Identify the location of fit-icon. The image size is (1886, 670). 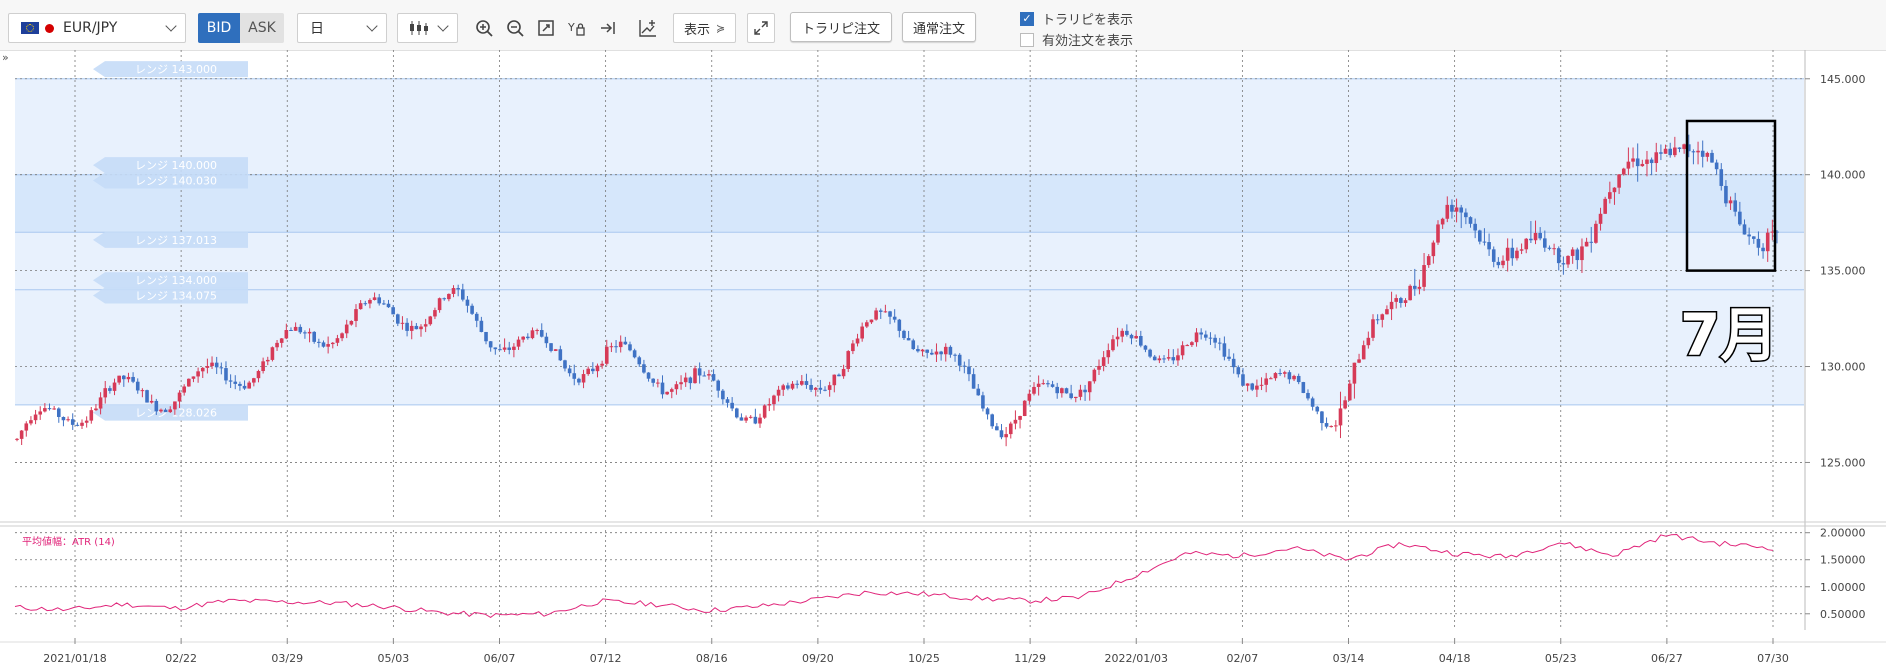
(546, 28).